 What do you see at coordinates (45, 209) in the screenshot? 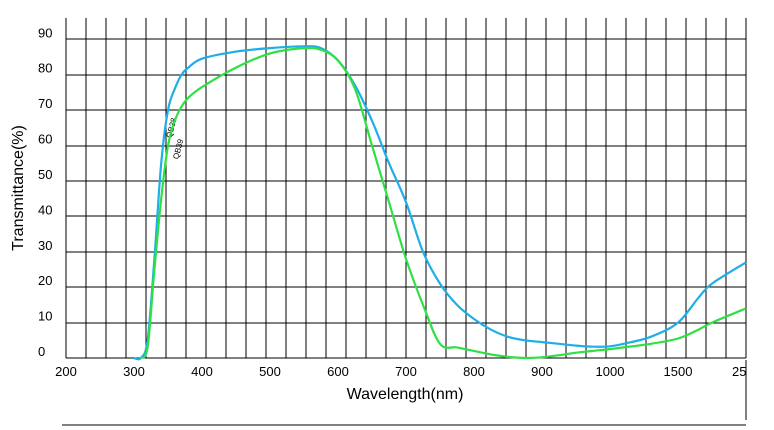
I see `y-tick-label: 40` at bounding box center [45, 209].